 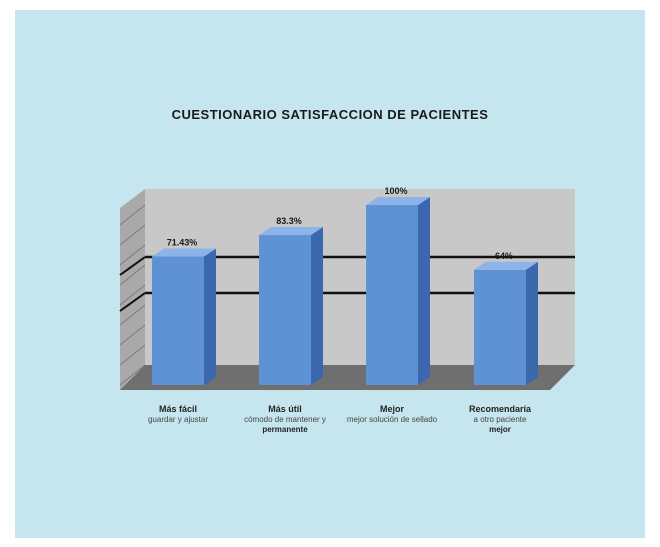 I want to click on bar-4-top, so click(x=506, y=265).